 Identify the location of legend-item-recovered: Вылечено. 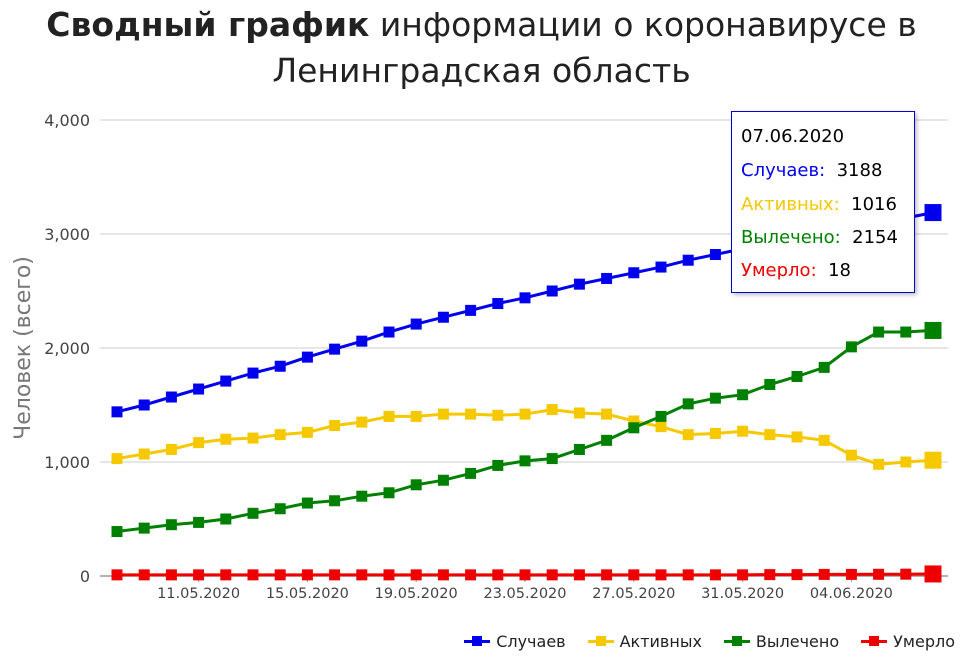
(781, 641).